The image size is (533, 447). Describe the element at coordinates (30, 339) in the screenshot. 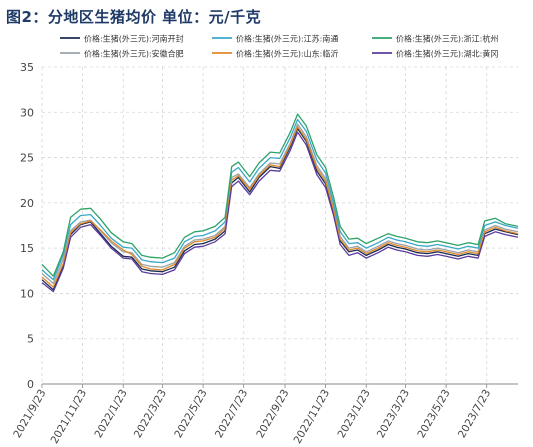

I see `y-tick-label: 5` at that location.